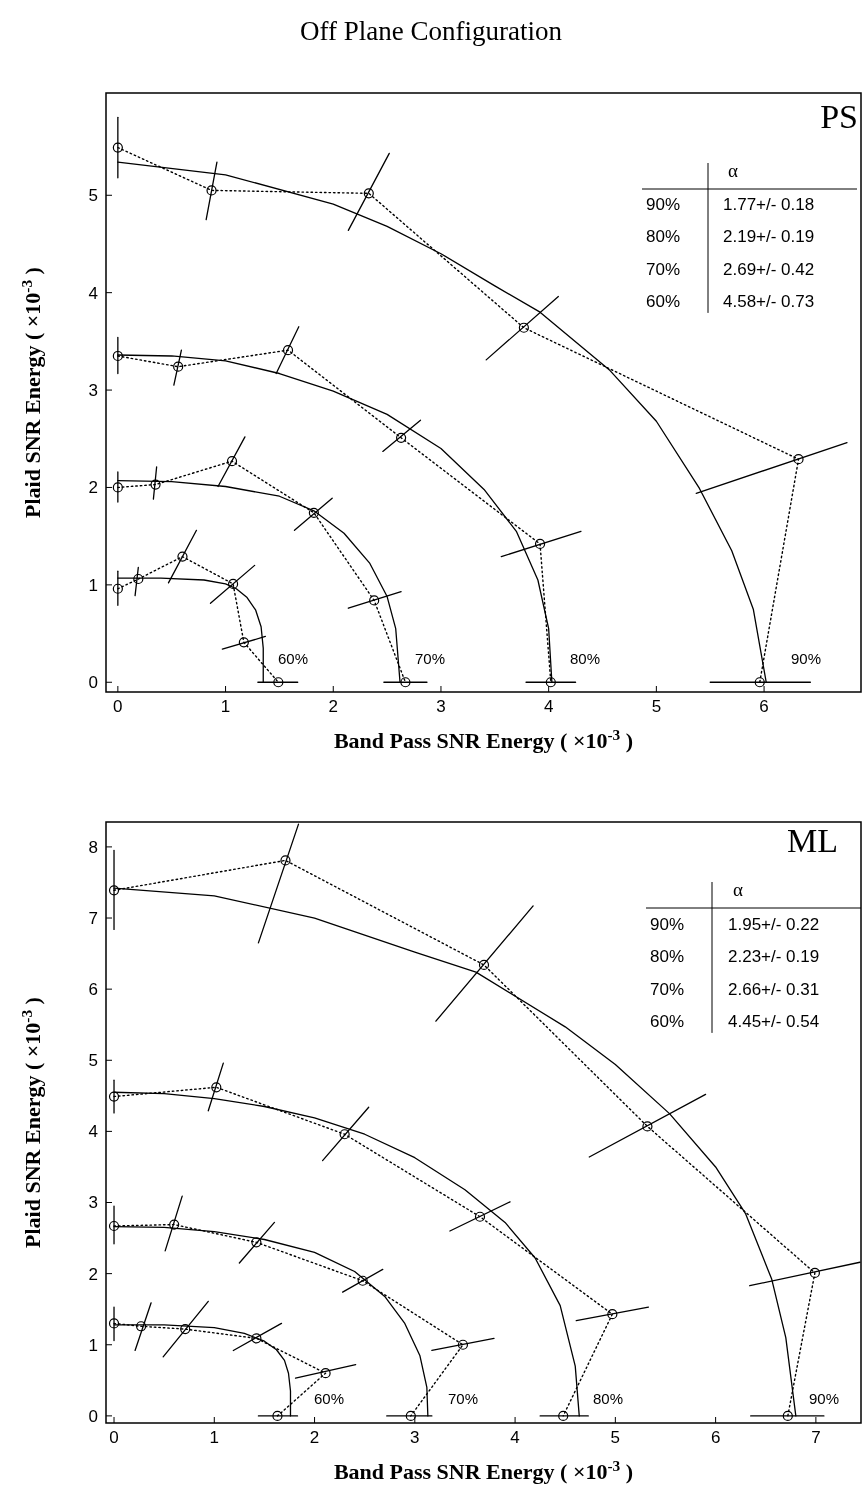 The height and width of the screenshot is (1499, 862). I want to click on annotation: 4.45+/- 0.54, so click(774, 1021).